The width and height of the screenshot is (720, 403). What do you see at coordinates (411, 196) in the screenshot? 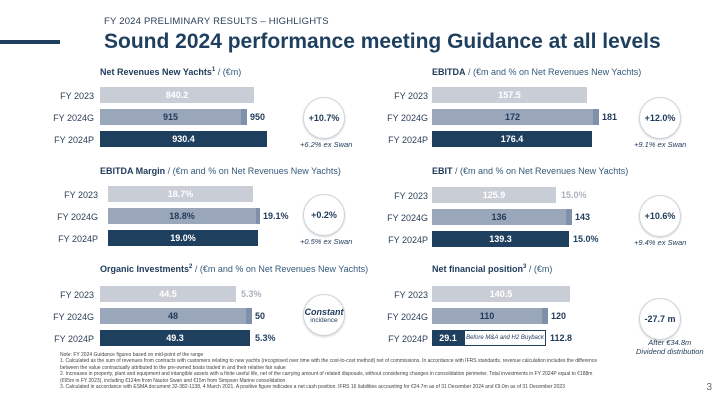
I see `ebit-row-label: FY 2023` at bounding box center [411, 196].